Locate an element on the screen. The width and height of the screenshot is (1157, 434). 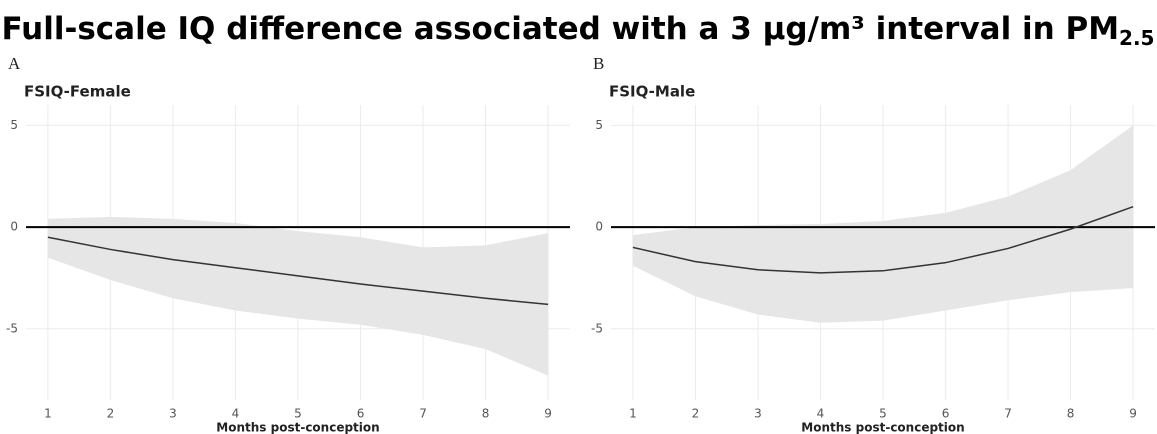
panel-title: FSIQ-Female is located at coordinates (77, 92).